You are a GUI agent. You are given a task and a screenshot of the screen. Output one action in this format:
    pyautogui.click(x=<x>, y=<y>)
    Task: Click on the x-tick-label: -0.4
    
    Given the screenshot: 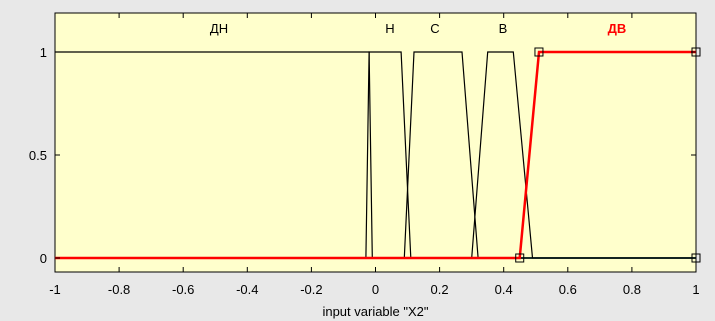 What is the action you would take?
    pyautogui.click(x=247, y=289)
    